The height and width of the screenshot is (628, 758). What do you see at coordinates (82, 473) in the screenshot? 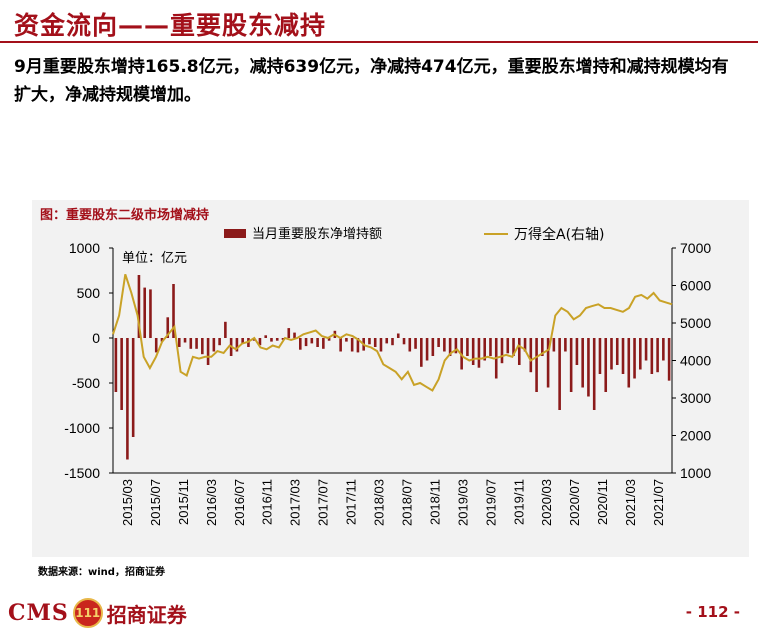
I see `left-tick-label: -1500` at bounding box center [82, 473].